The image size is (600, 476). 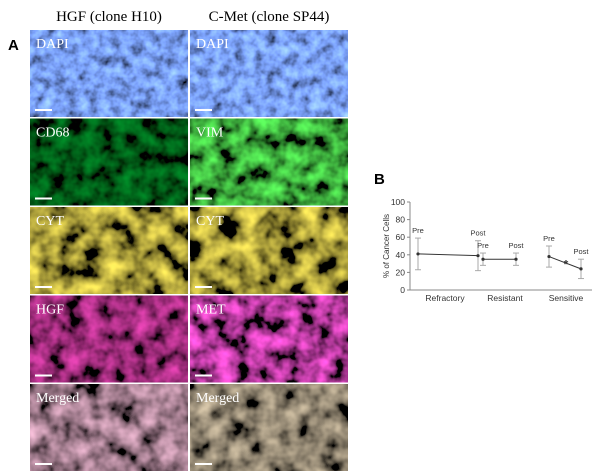 I want to click on column-header: C-Met (clone SP44), so click(x=269, y=17).